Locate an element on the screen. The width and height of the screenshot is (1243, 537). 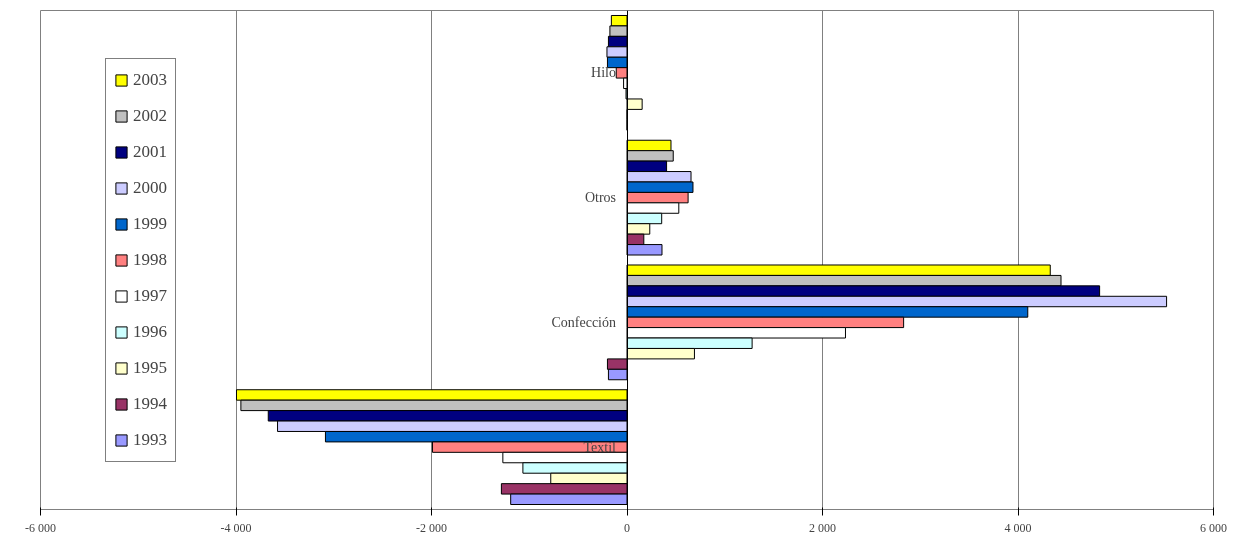
legend-label: 2002 is located at coordinates (150, 115).